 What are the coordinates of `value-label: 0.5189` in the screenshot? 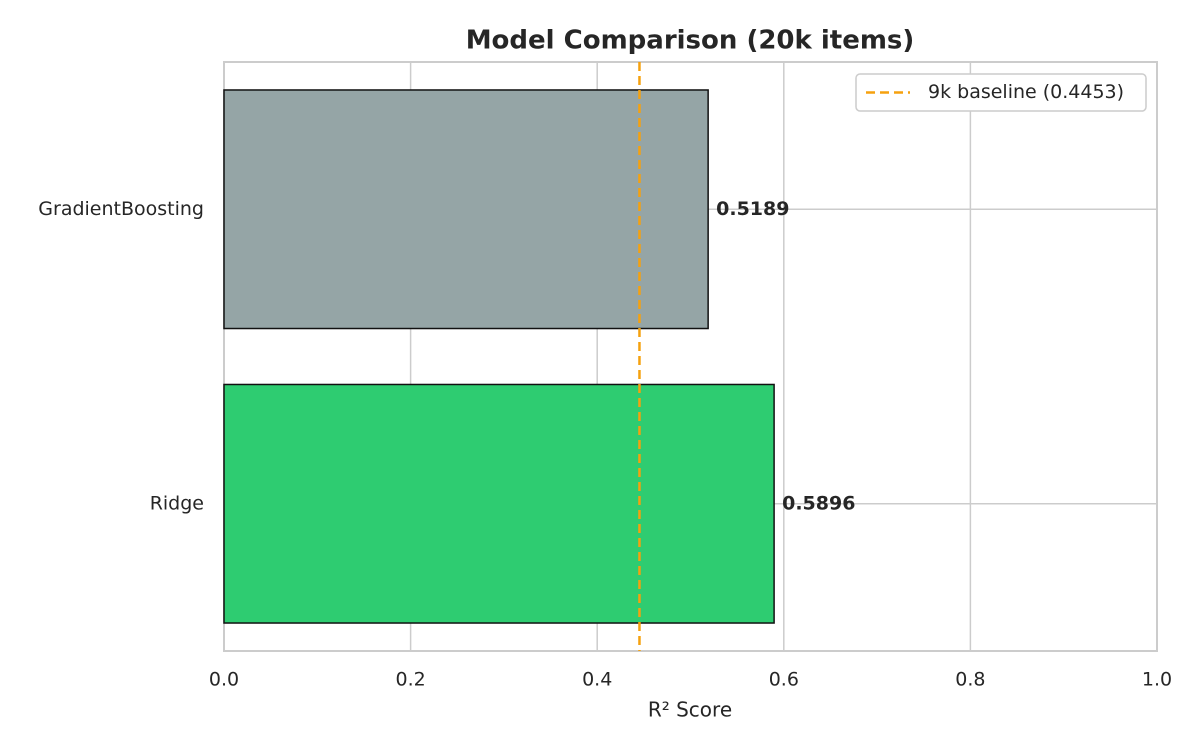 It's located at (752, 209).